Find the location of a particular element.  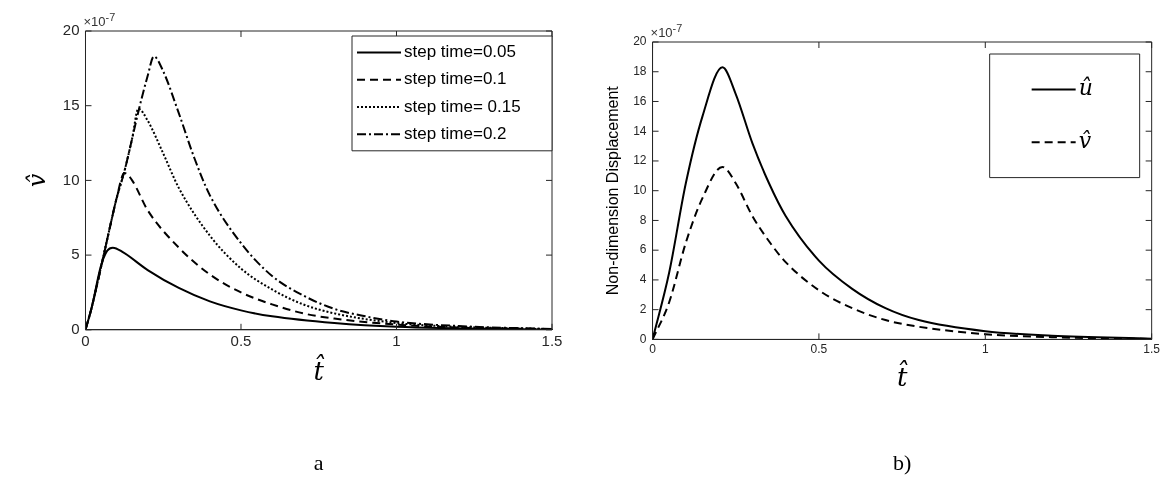

y-tick-label: 16 is located at coordinates (640, 100).